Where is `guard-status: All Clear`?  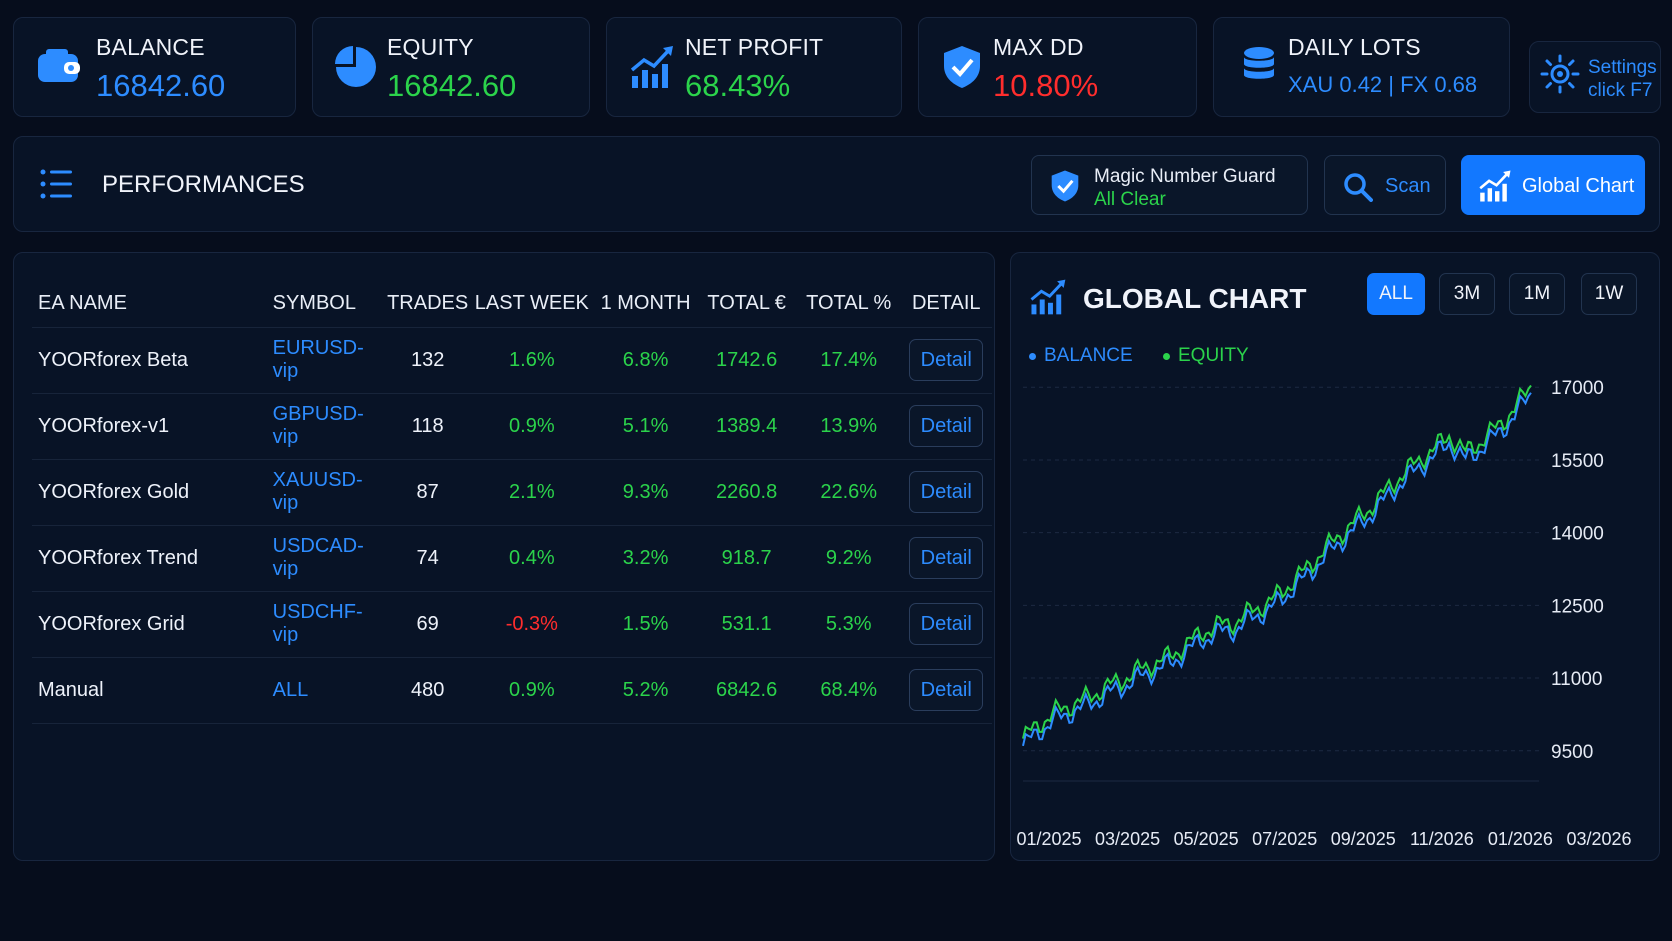 guard-status: All Clear is located at coordinates (1130, 199).